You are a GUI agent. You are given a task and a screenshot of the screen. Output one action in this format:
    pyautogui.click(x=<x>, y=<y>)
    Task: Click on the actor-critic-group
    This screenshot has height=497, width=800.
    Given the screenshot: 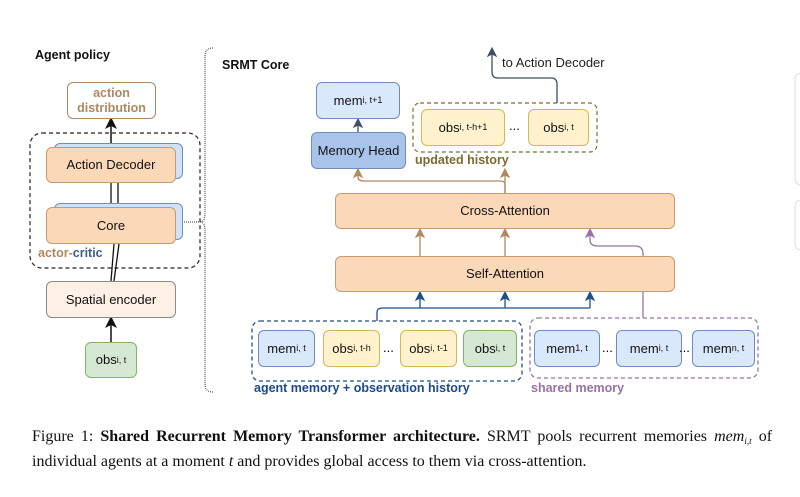 What is the action you would take?
    pyautogui.click(x=115, y=200)
    